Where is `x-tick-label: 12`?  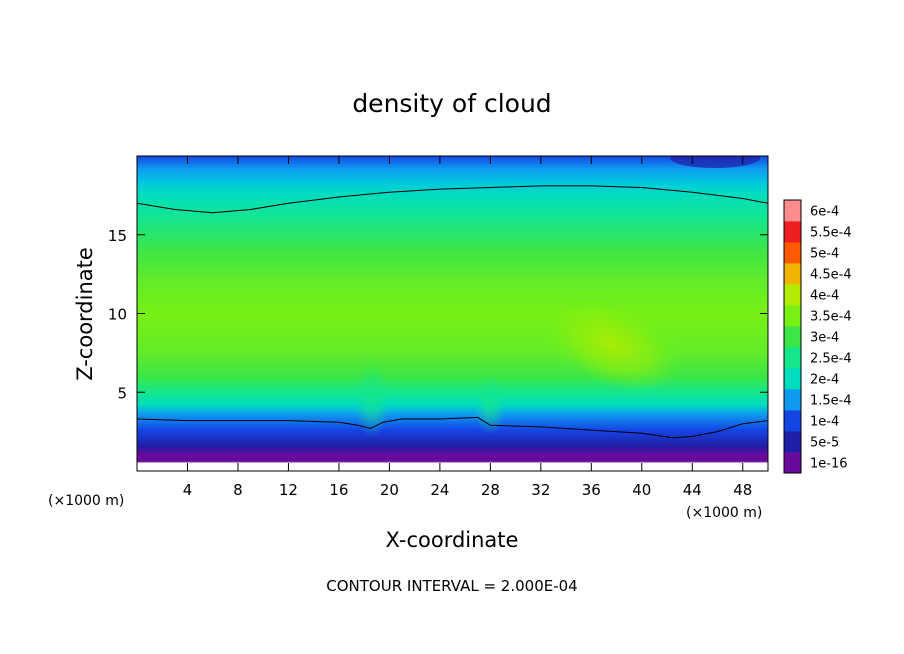
x-tick-label: 12 is located at coordinates (288, 490).